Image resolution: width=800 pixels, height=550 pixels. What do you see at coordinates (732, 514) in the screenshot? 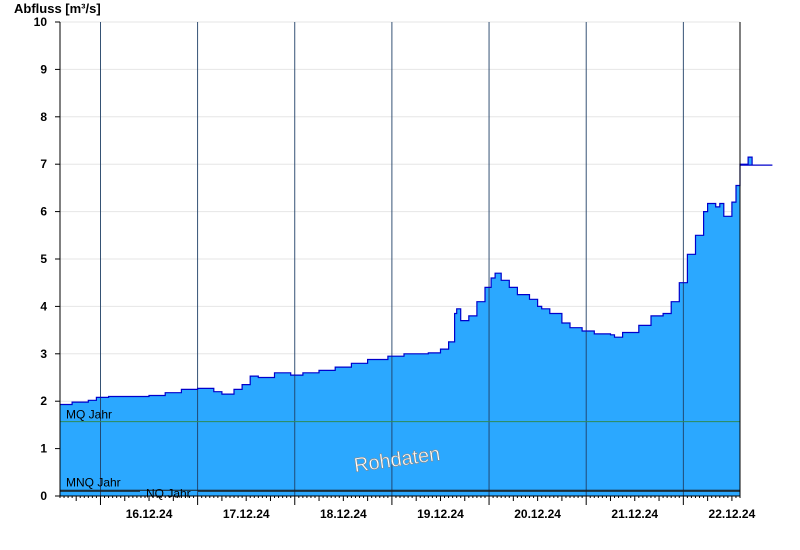
I see `x-tick-label-7: 22.12.24` at bounding box center [732, 514].